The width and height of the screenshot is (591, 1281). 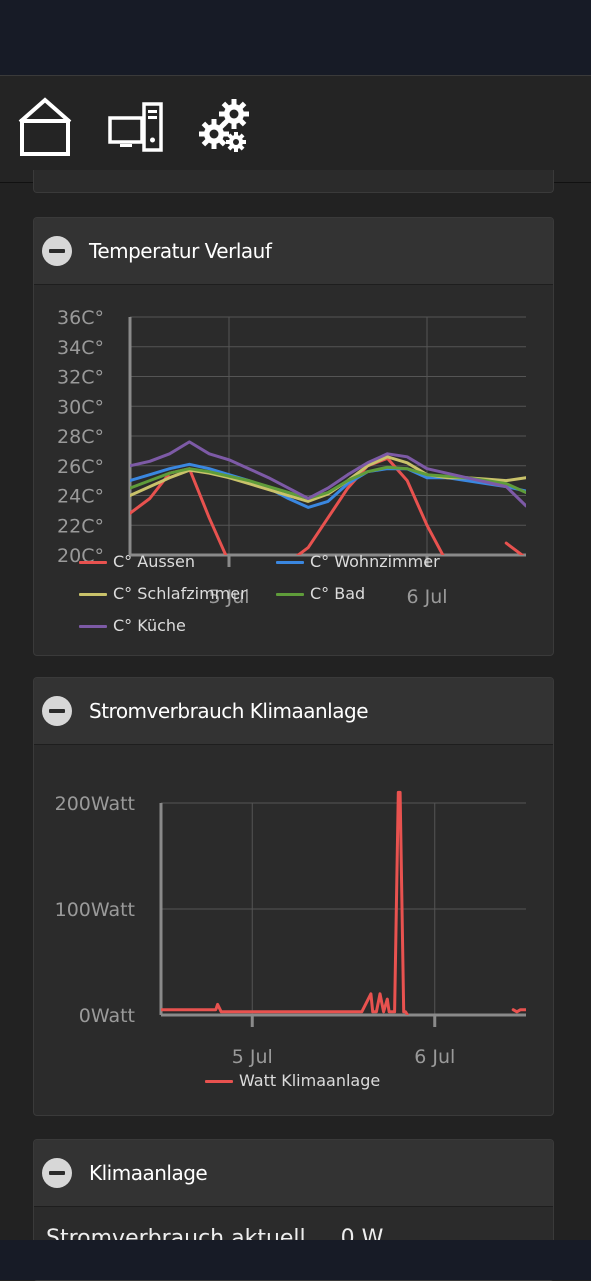 I want to click on navigation-bar, so click(x=295, y=1260).